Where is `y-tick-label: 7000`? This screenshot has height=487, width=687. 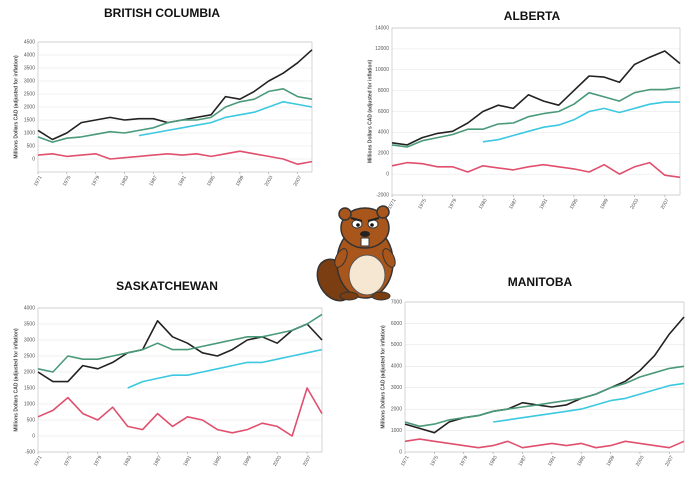 y-tick-label: 7000 is located at coordinates (396, 302).